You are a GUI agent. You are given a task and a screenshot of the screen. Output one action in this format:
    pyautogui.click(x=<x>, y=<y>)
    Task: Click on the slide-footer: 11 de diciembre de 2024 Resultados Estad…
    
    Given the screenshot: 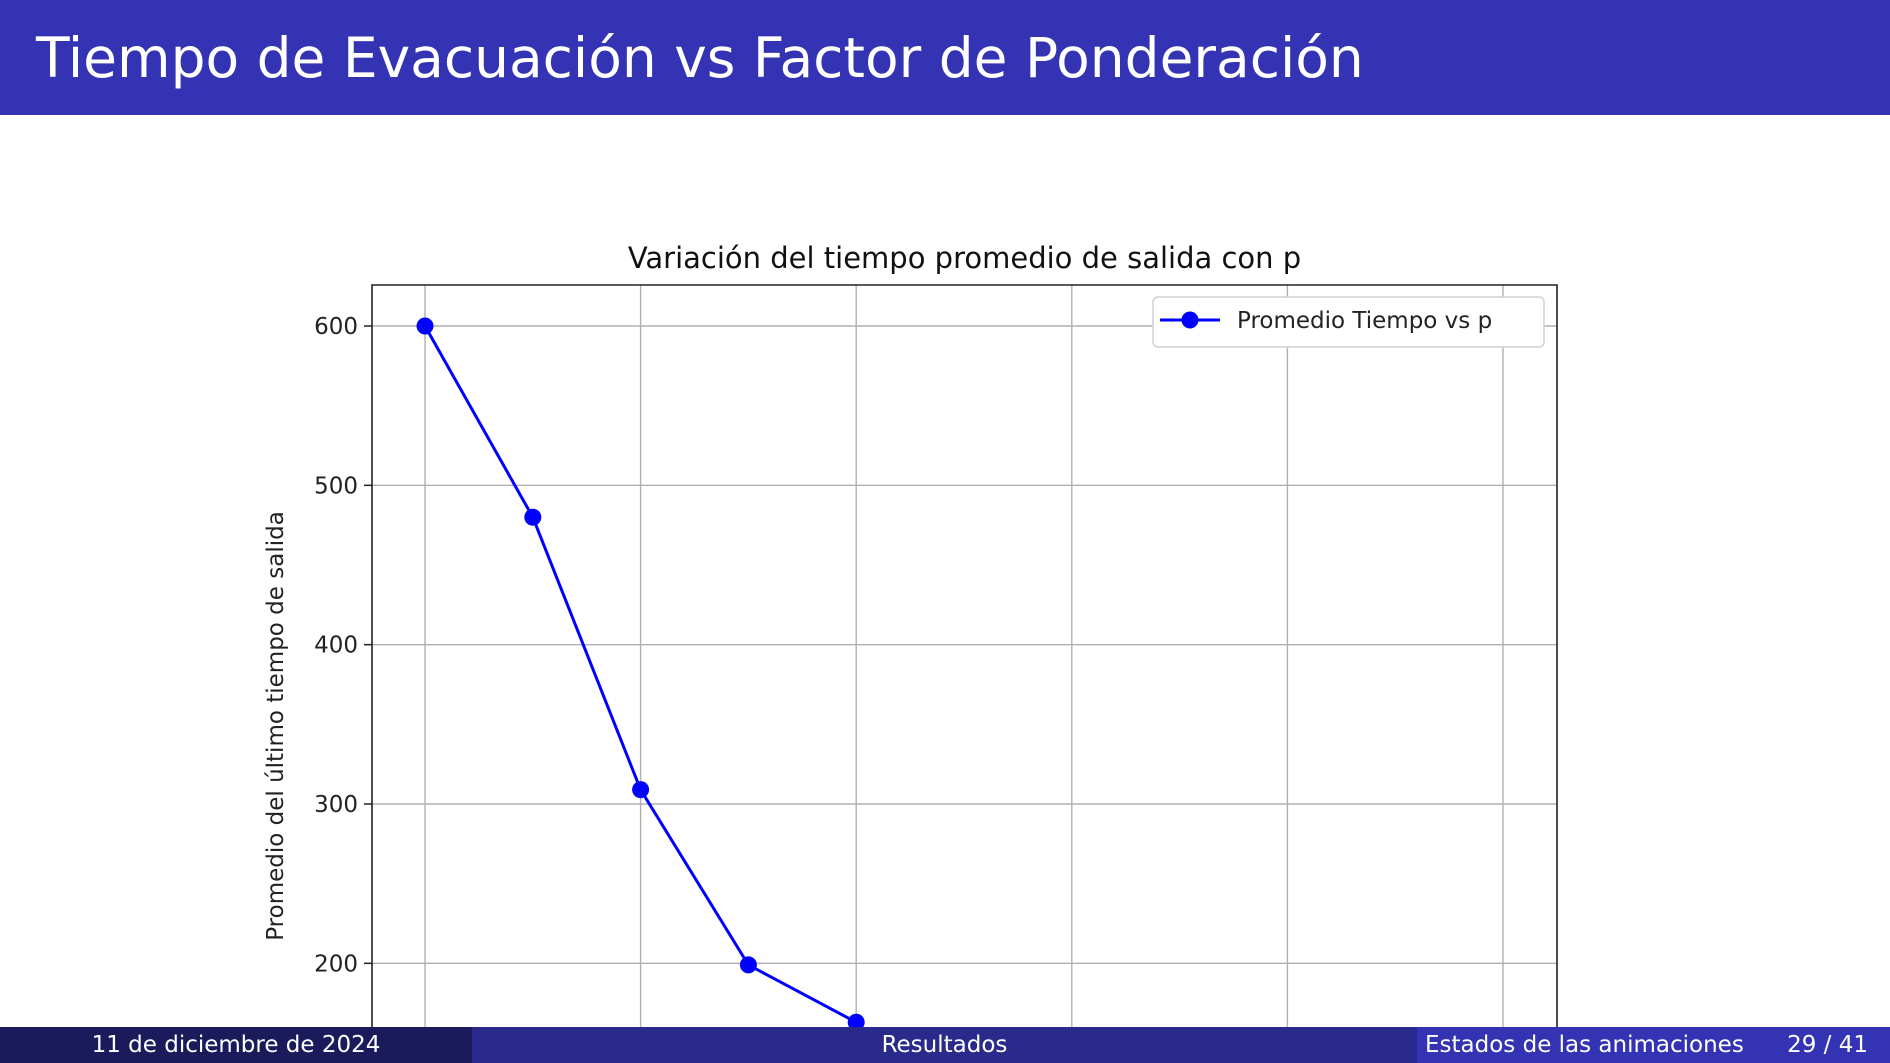 What is the action you would take?
    pyautogui.click(x=945, y=1045)
    